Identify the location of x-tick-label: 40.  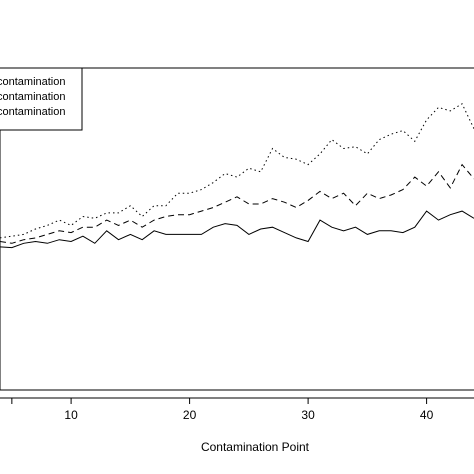
(427, 415).